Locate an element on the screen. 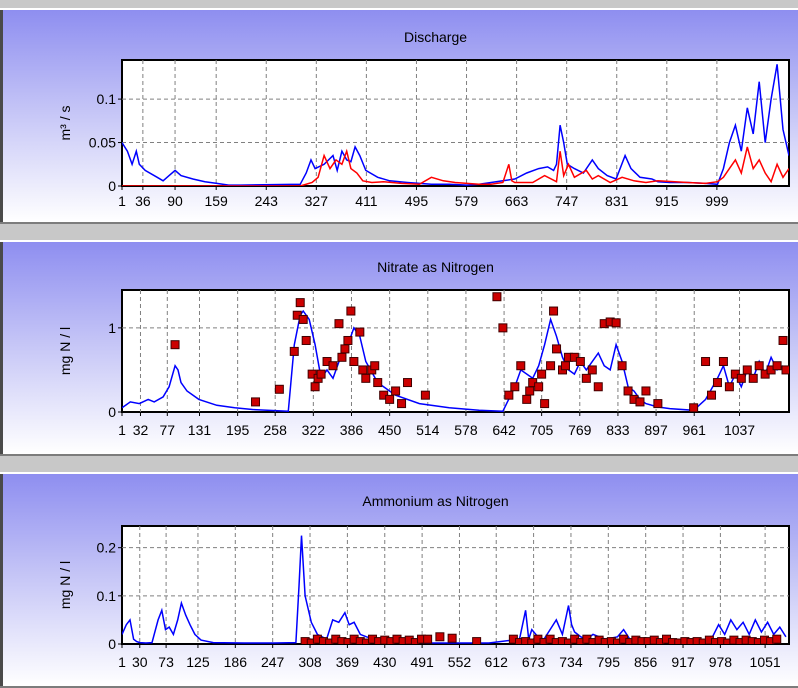 The height and width of the screenshot is (688, 798). x-tick-label: 514 is located at coordinates (428, 430).